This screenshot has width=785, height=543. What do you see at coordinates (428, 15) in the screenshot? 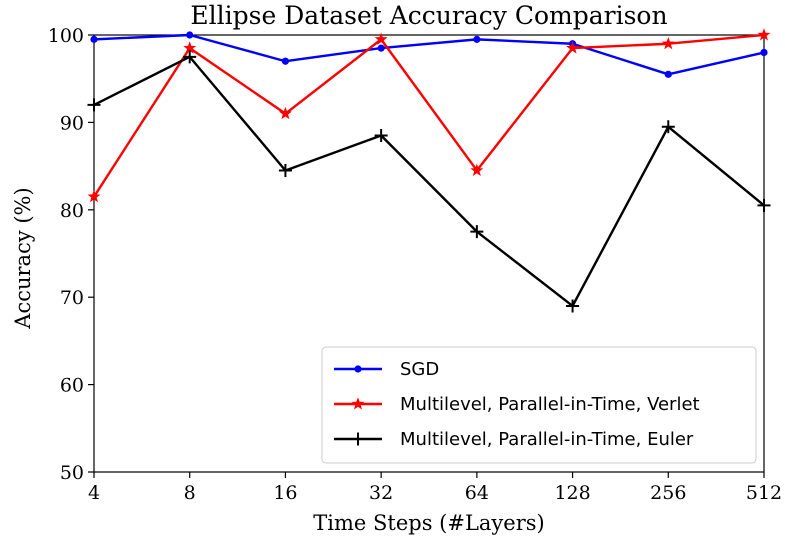
I see `chart-title: Ellipse Dataset Accuracy Comparison` at bounding box center [428, 15].